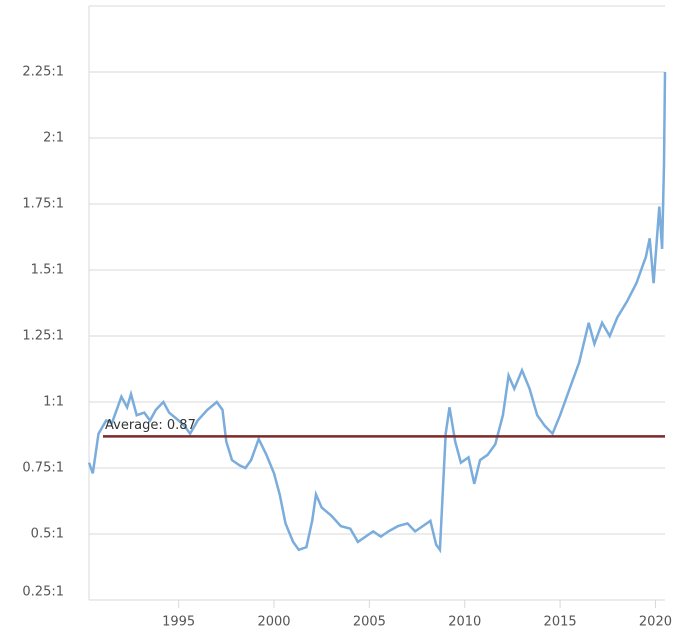 This screenshot has height=636, width=673. What do you see at coordinates (43, 592) in the screenshot?
I see `y-tick-label: 0.25:1` at bounding box center [43, 592].